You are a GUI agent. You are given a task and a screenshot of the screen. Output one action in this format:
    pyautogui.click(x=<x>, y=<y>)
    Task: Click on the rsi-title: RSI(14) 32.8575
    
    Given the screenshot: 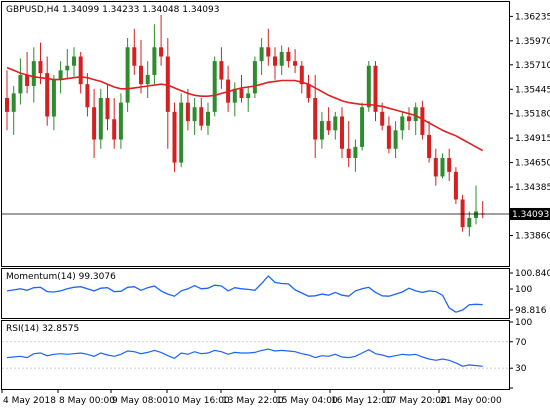 What is the action you would take?
    pyautogui.click(x=42, y=329)
    